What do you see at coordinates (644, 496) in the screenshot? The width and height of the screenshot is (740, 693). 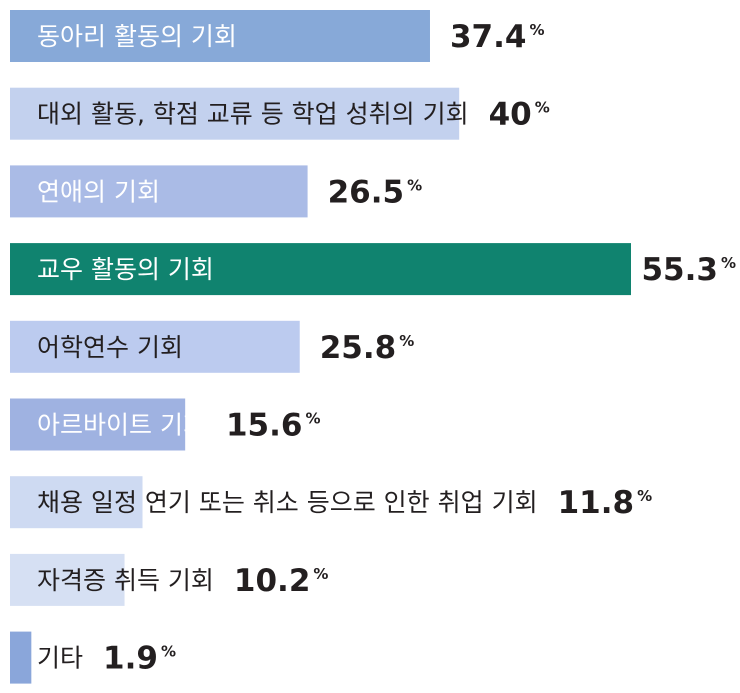 I see `value-unit-7: %` at bounding box center [644, 496].